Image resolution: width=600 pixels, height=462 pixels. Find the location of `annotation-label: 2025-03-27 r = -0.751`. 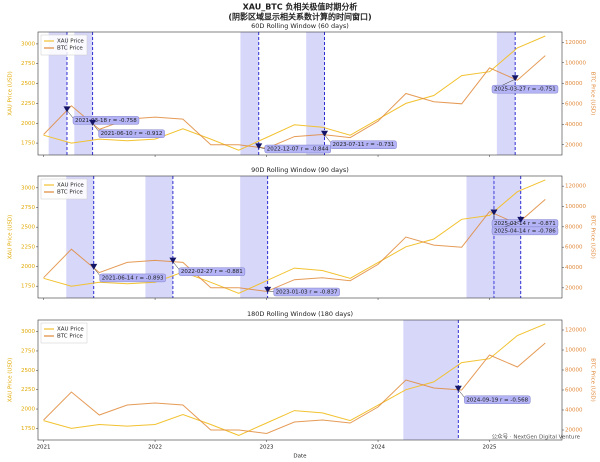

annotation-label: 2025-03-27 r = -0.751 is located at coordinates (525, 90).